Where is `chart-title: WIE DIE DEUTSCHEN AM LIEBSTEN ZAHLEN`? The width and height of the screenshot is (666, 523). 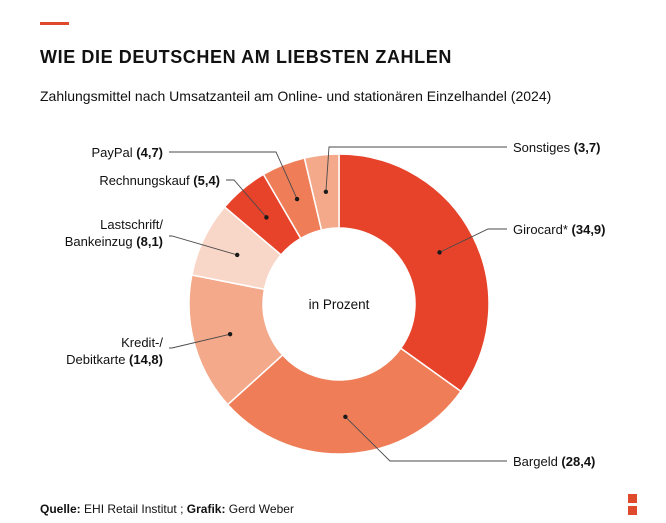 chart-title: WIE DIE DEUTSCHEN AM LIEBSTEN ZAHLEN is located at coordinates (246, 57).